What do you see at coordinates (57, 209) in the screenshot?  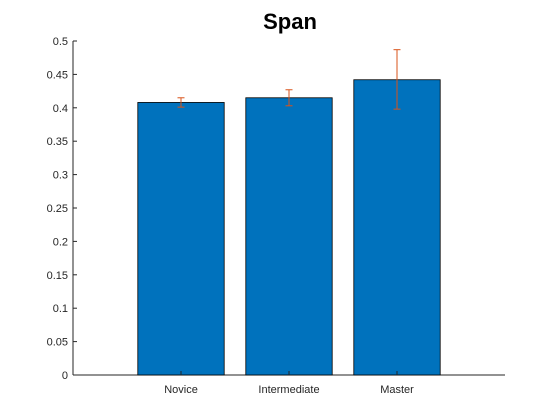 I see `y-tick-label: 0.25` at bounding box center [57, 209].